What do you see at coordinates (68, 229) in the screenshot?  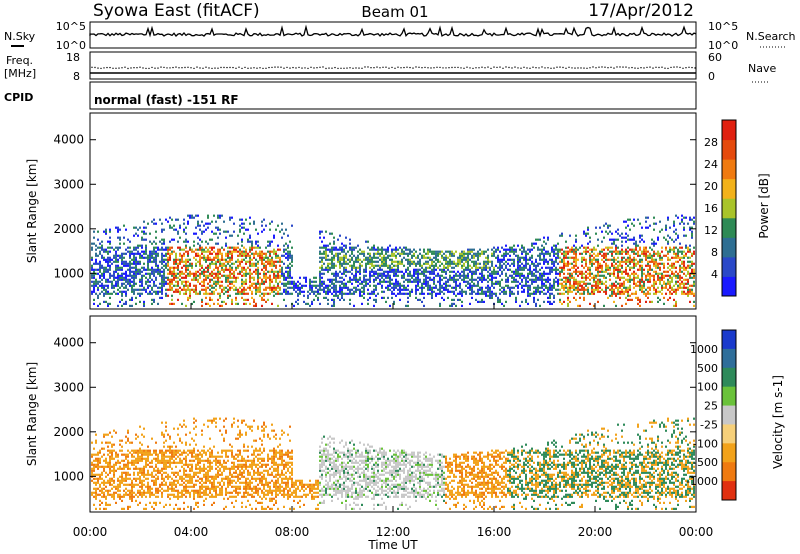 I see `y-tick-label: 2000` at bounding box center [68, 229].